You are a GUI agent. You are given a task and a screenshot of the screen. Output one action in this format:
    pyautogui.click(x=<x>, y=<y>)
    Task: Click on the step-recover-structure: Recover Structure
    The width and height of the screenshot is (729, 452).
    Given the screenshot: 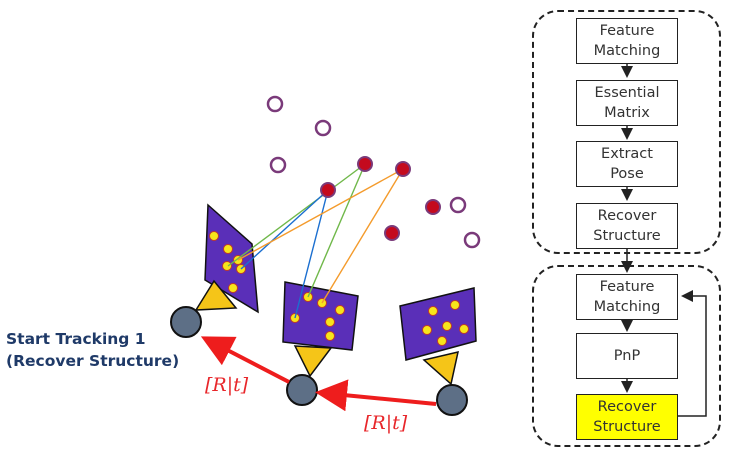 What is the action you would take?
    pyautogui.click(x=627, y=226)
    